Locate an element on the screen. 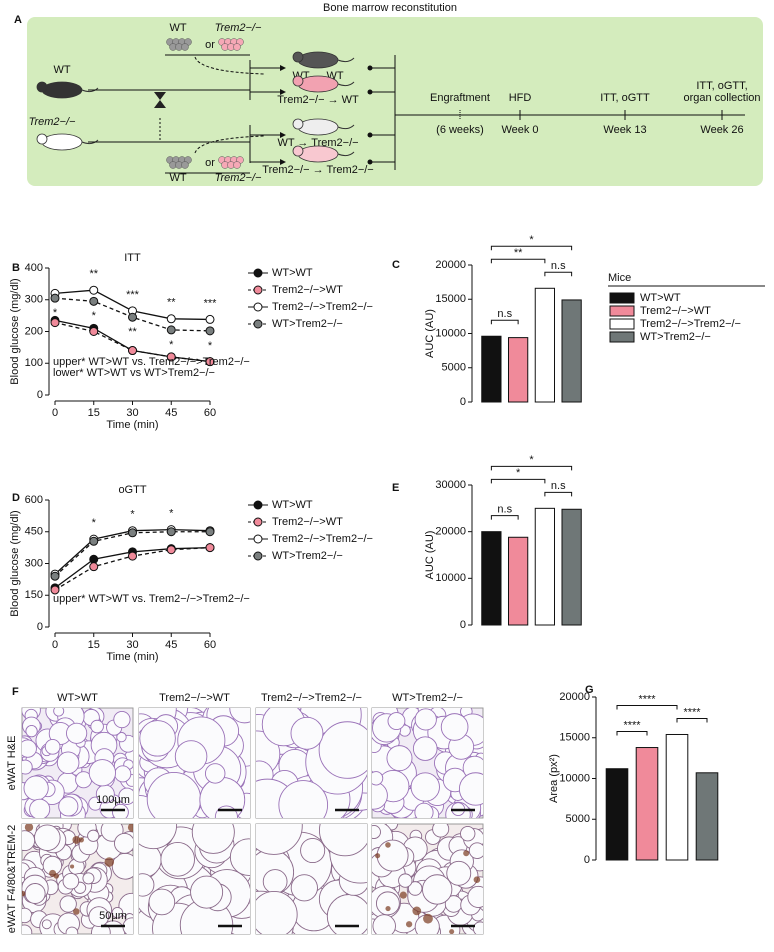  panel-label: D is located at coordinates (16, 498).